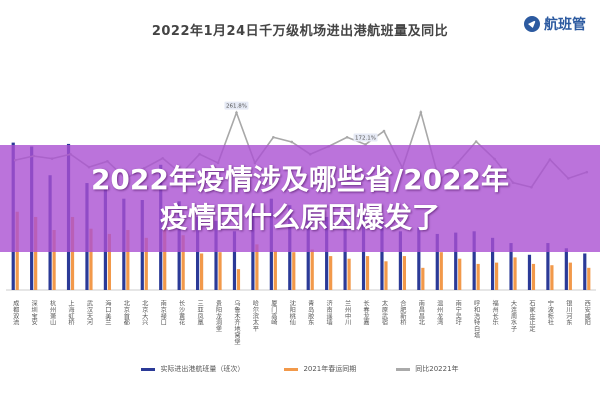  What do you see at coordinates (107, 312) in the screenshot?
I see `x-tick-label: 海口美兰` at bounding box center [107, 312].